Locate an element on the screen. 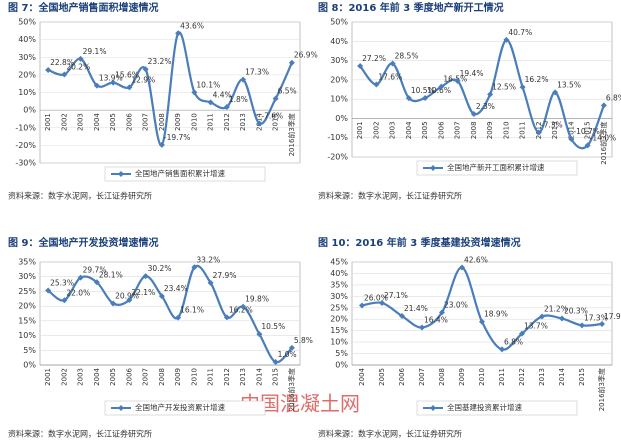  x-tick-label: 2002 is located at coordinates (376, 130).